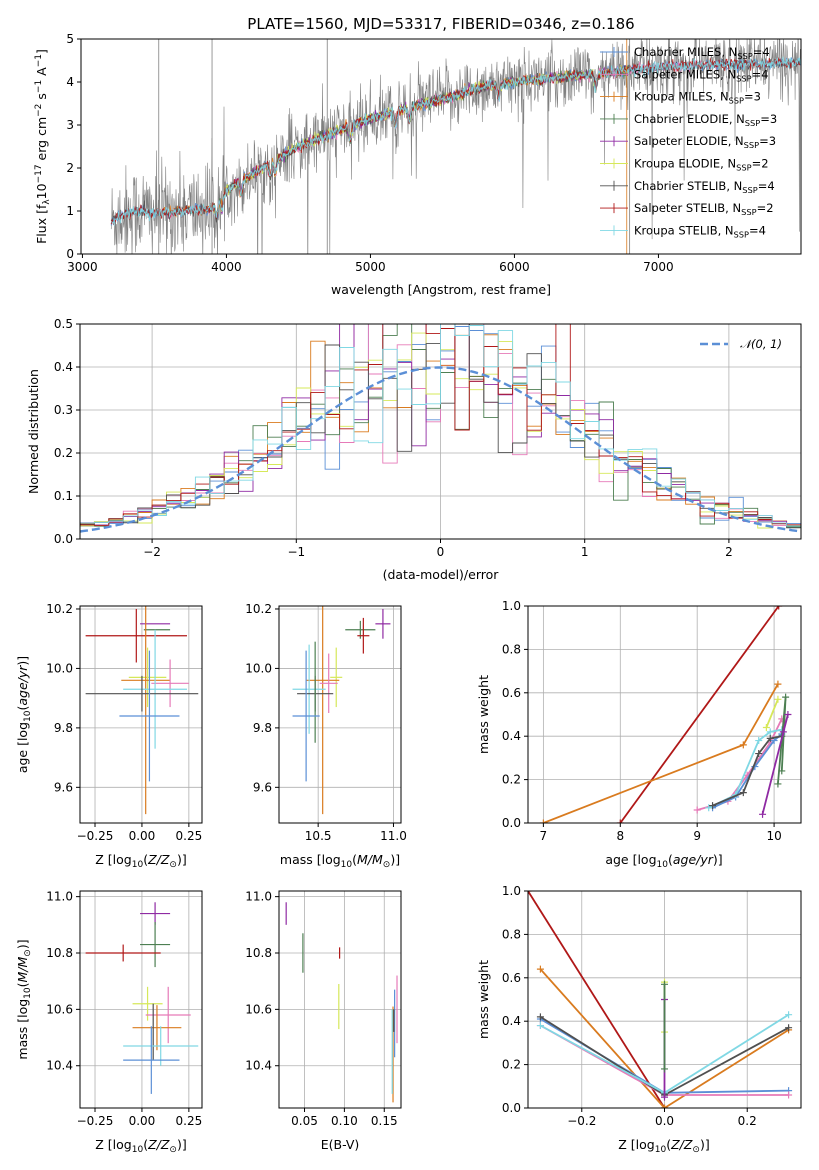 This screenshot has width=819, height=1170. I want to click on spectrum-ylabel: Flux [fλ10−17 erg cm−2 s−1 A−1], so click(43, 146).